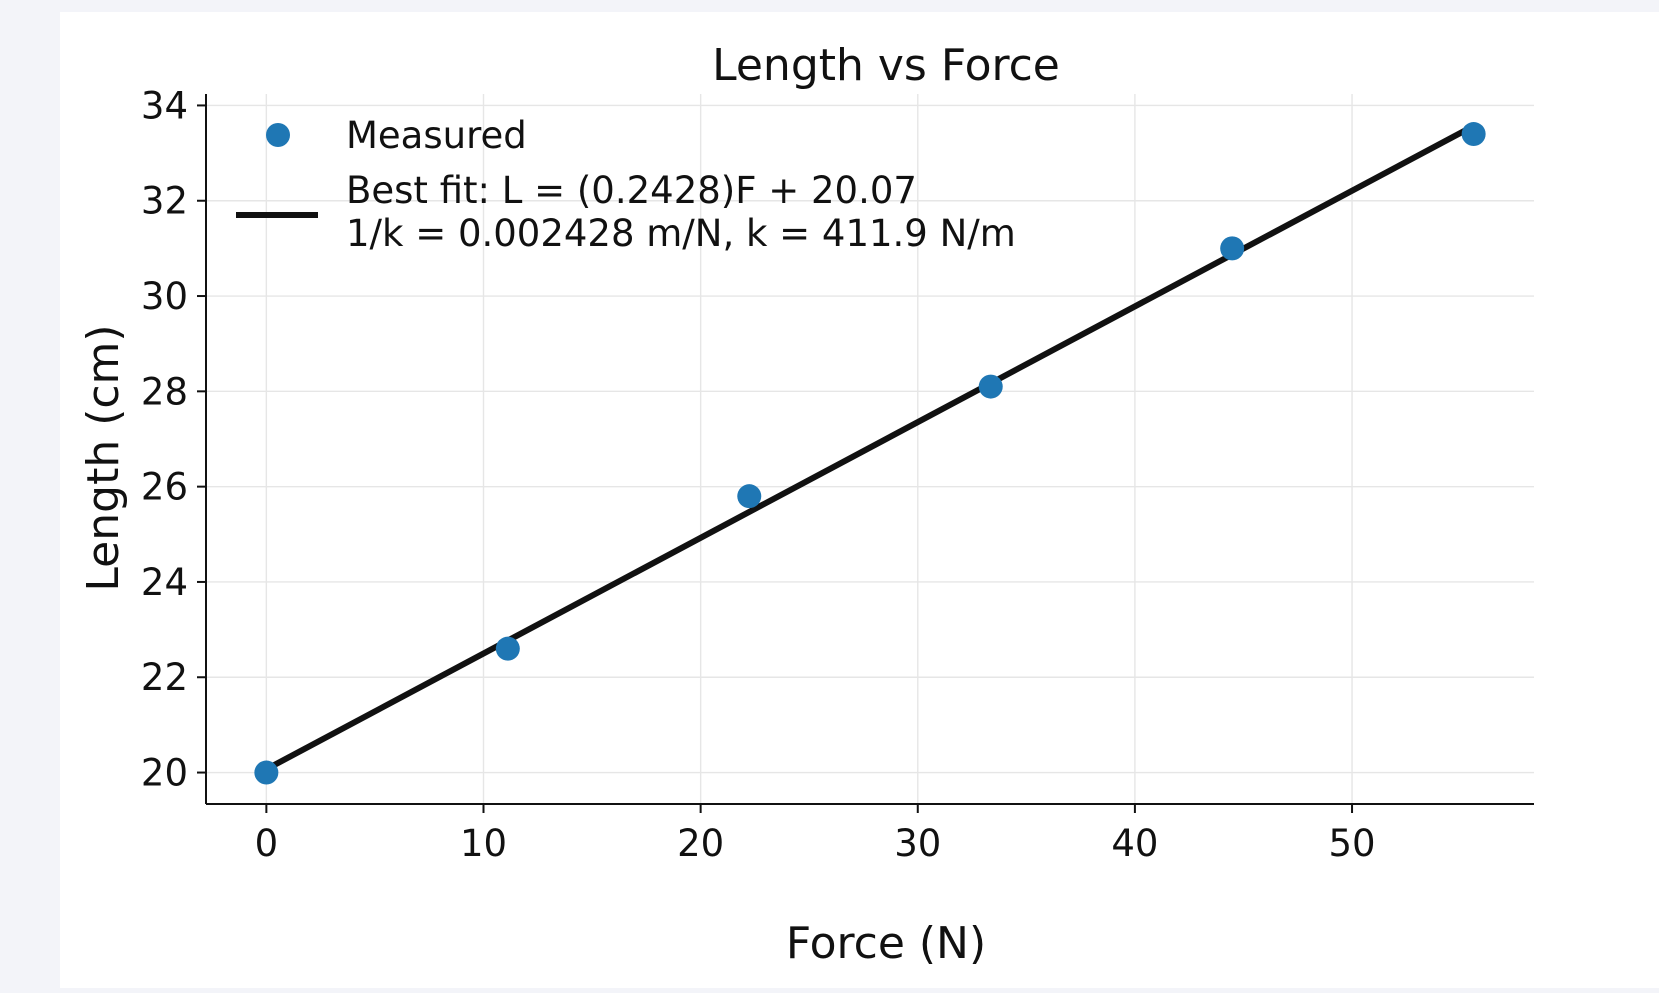 This screenshot has height=993, width=1659. What do you see at coordinates (917, 843) in the screenshot?
I see `x-tick-label: 30` at bounding box center [917, 843].